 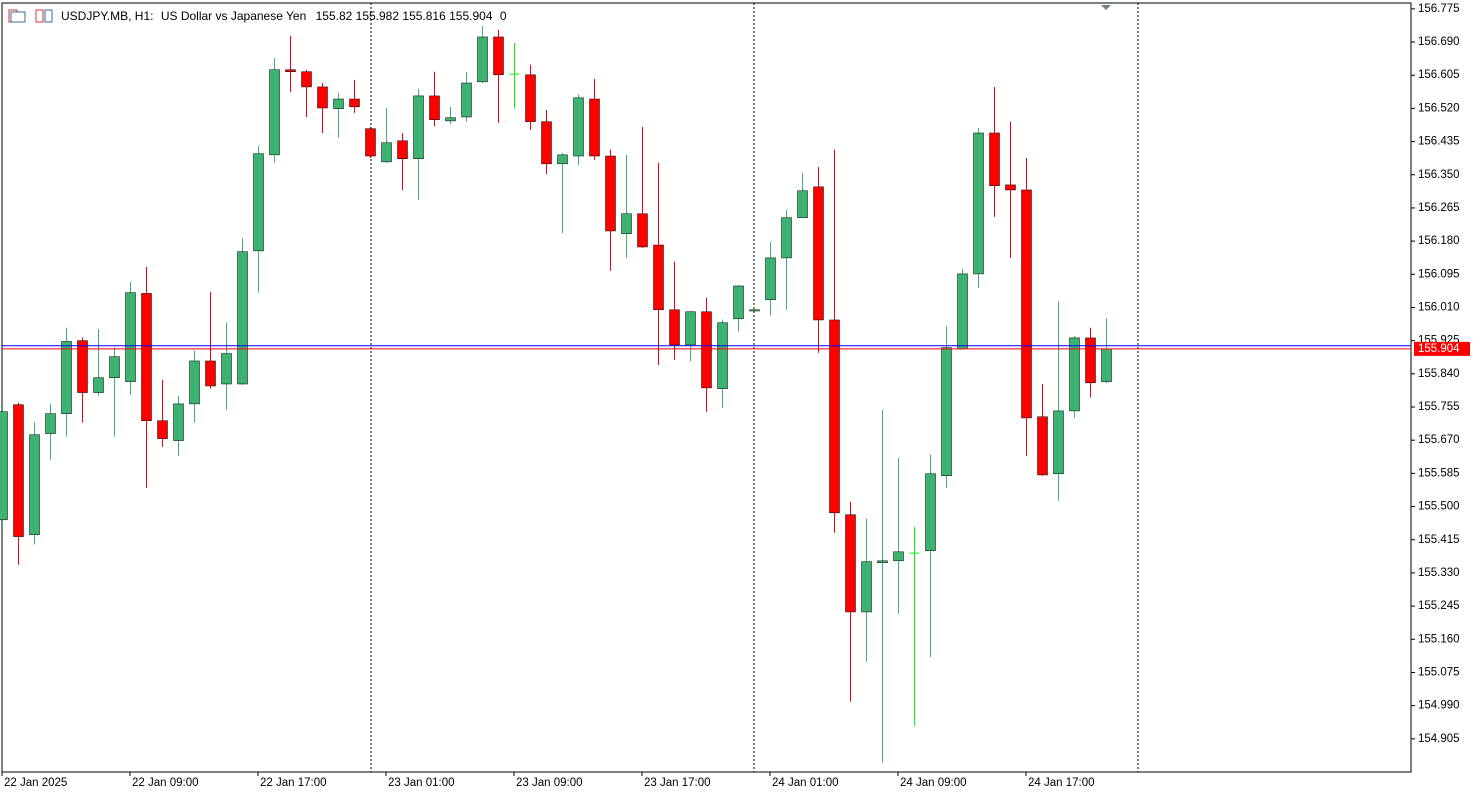 What do you see at coordinates (107, 16) in the screenshot?
I see `symbol: USDJPY.MB, H1:` at bounding box center [107, 16].